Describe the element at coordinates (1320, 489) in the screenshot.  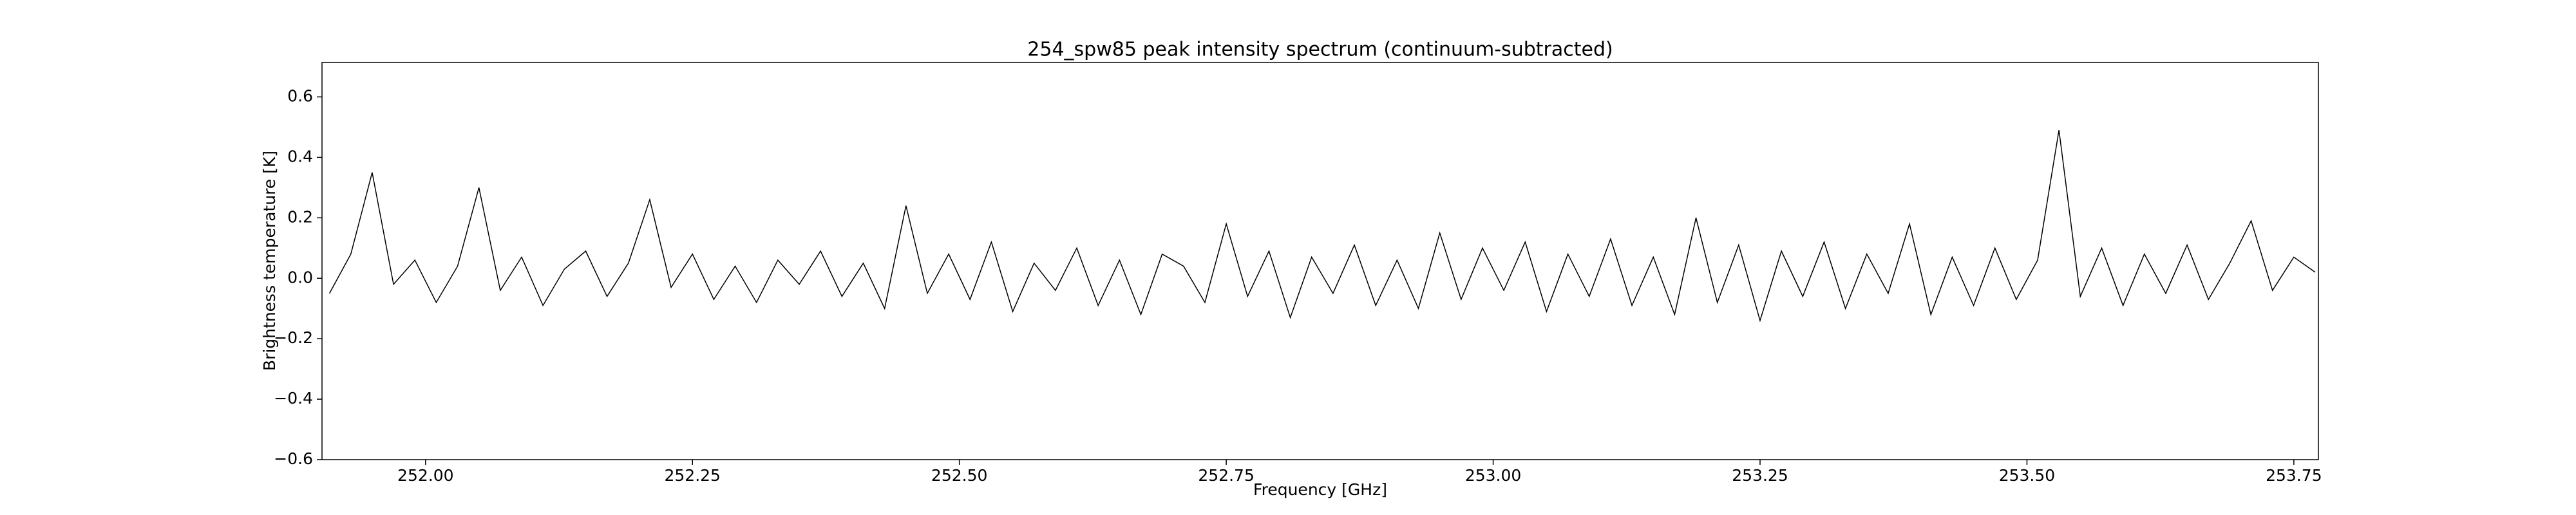
I see `x-axis-label: Frequency [GHz]` at that location.